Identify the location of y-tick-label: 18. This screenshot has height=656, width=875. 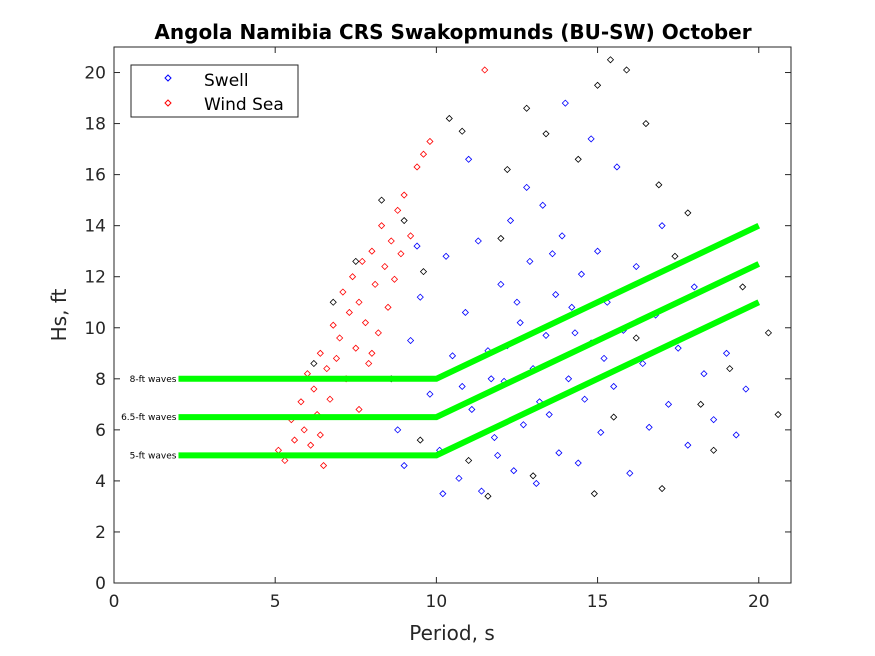
(95, 125).